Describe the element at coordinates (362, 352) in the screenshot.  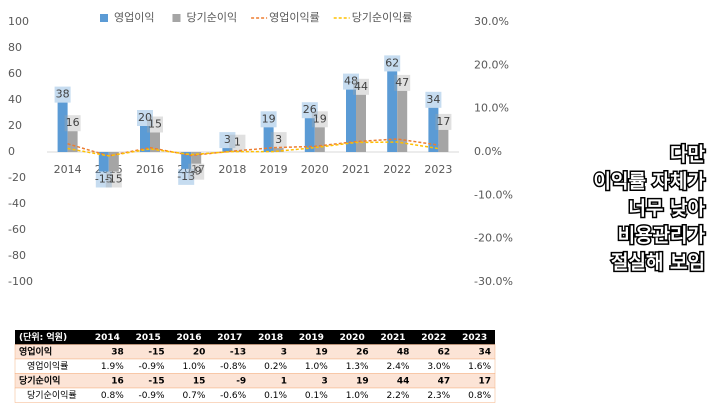
I see `table-cell: 26` at that location.